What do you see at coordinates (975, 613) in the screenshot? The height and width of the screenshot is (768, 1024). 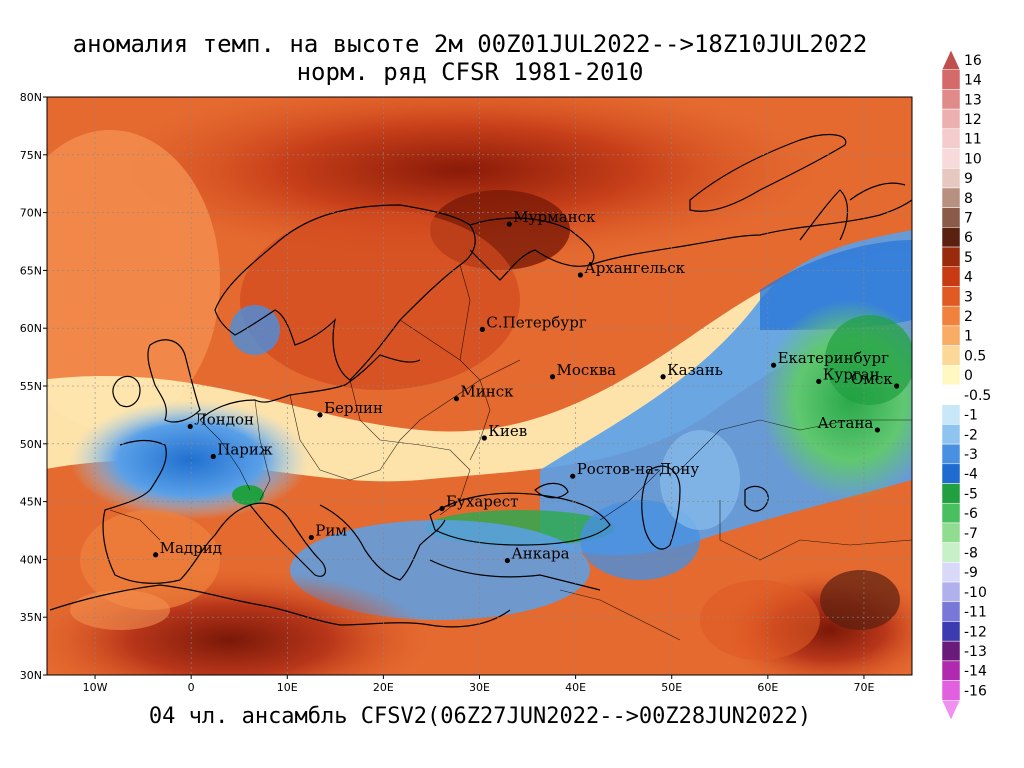 I see `colorbar-label: -11` at bounding box center [975, 613].